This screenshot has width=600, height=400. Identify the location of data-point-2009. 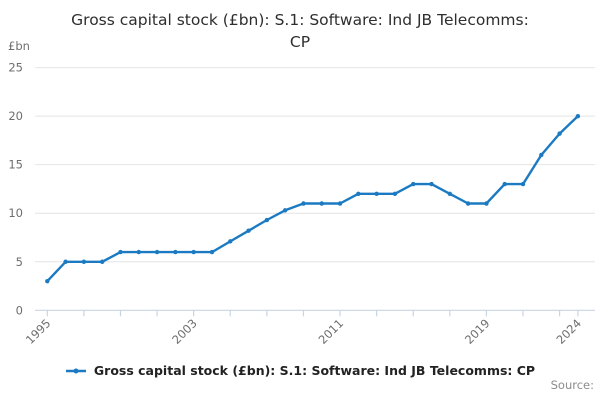
(303, 203).